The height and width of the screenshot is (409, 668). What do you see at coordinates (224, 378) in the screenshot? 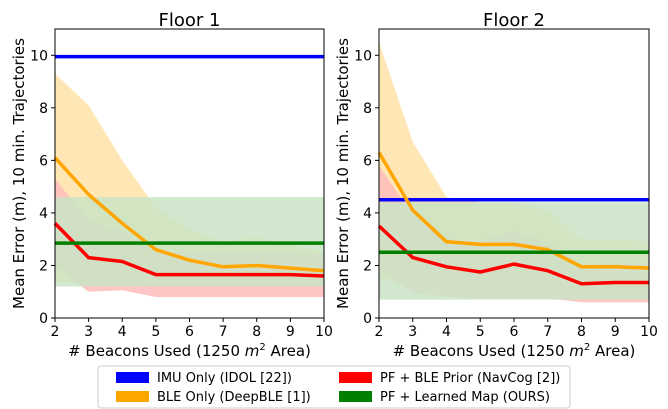
I see `legend-label: IMU Only (IDOL [22])` at bounding box center [224, 378].